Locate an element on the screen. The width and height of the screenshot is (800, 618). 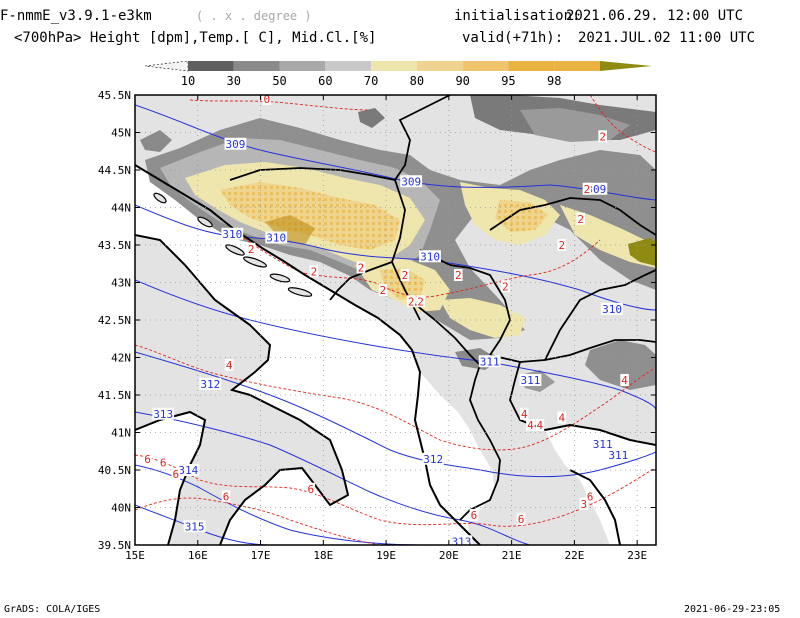
temp-contour-label: 3 is located at coordinates (584, 504).